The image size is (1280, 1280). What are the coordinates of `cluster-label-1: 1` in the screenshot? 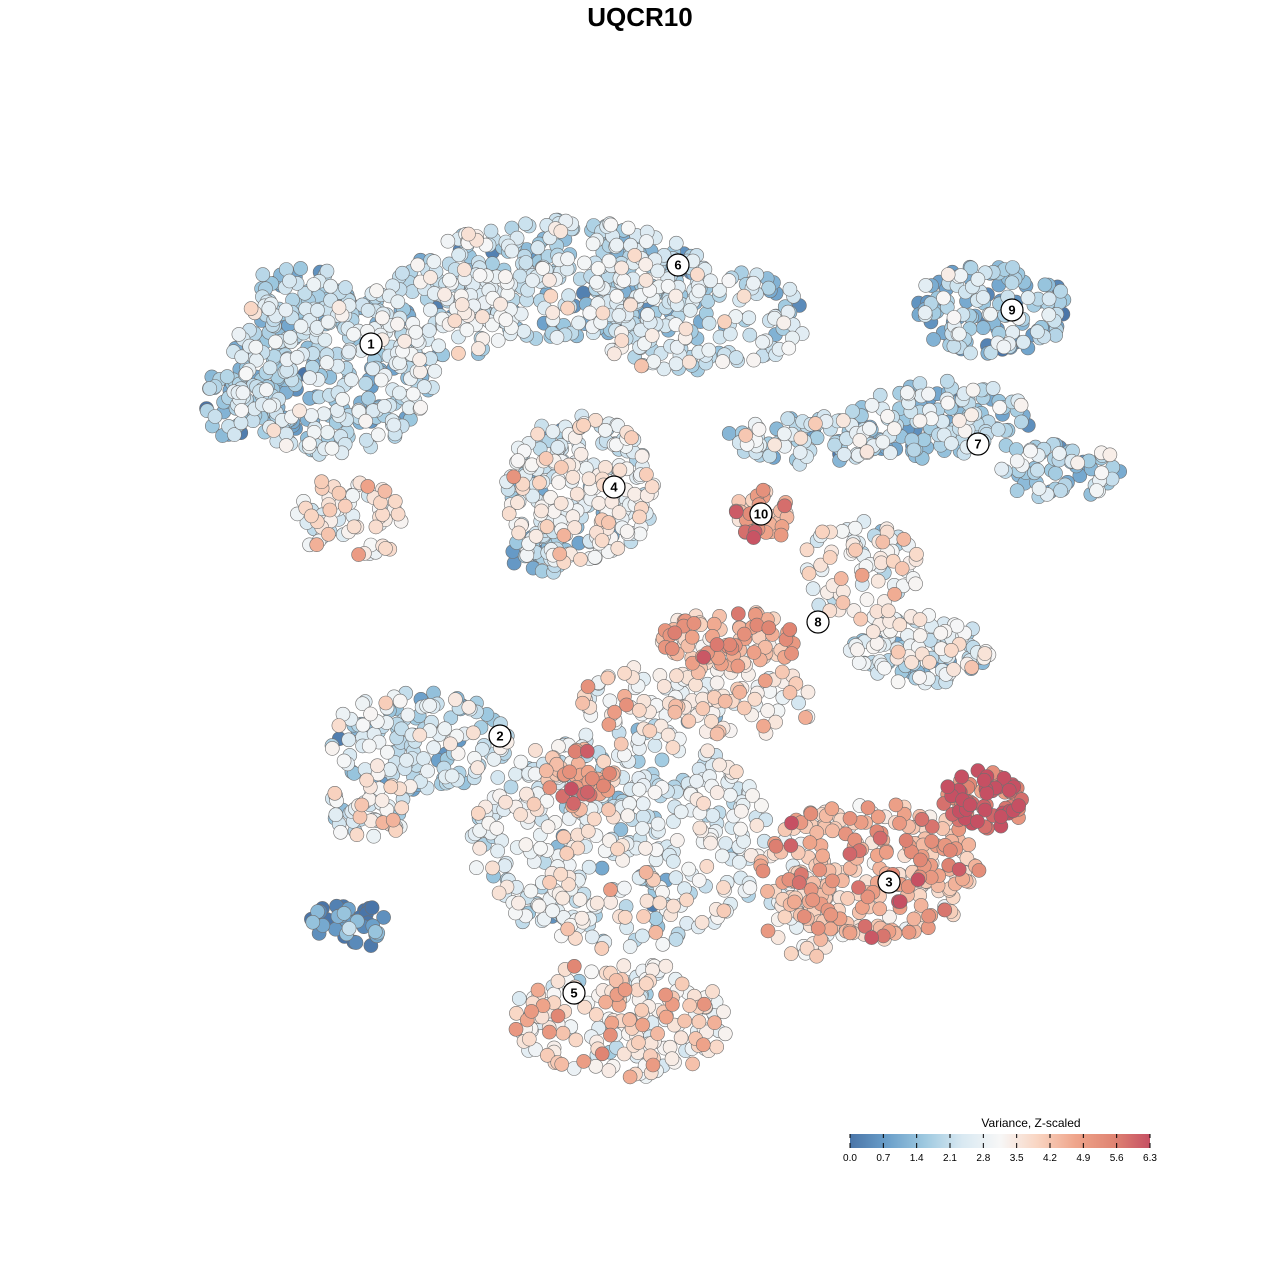 It's located at (371, 344).